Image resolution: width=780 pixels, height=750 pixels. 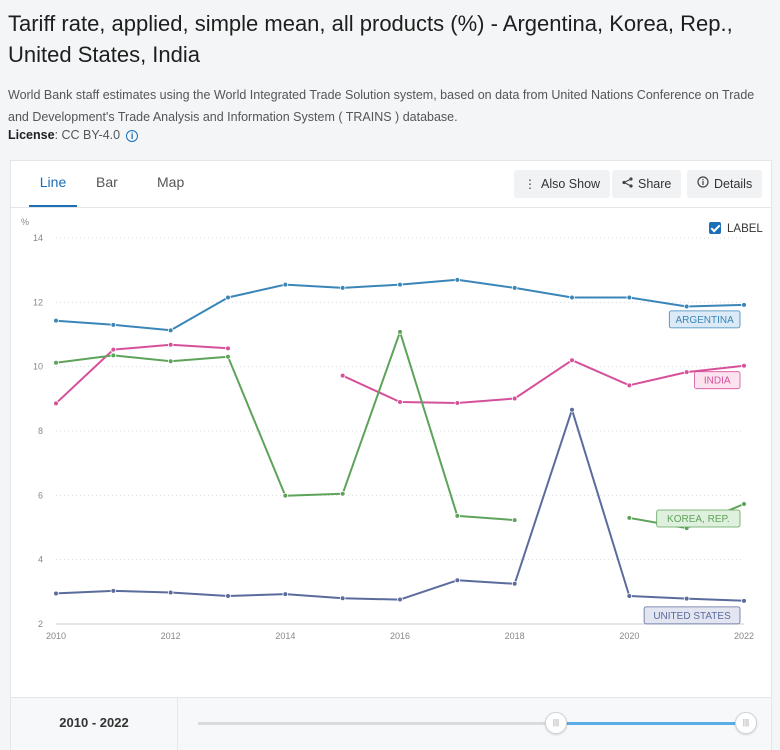 I want to click on slider-start-handle: |||, so click(x=556, y=723).